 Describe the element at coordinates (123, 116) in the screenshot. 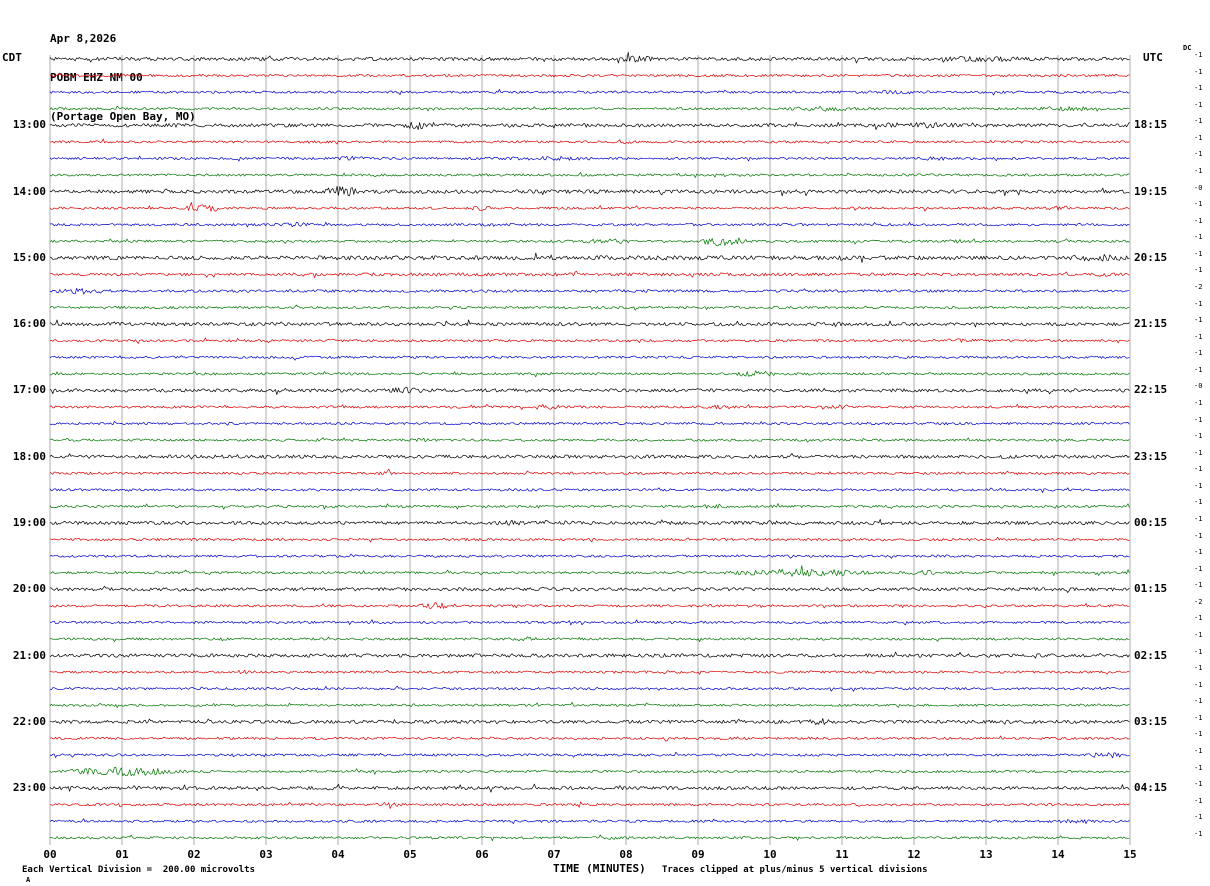

I see `title-location: (Portage Open Bay, MO)` at that location.